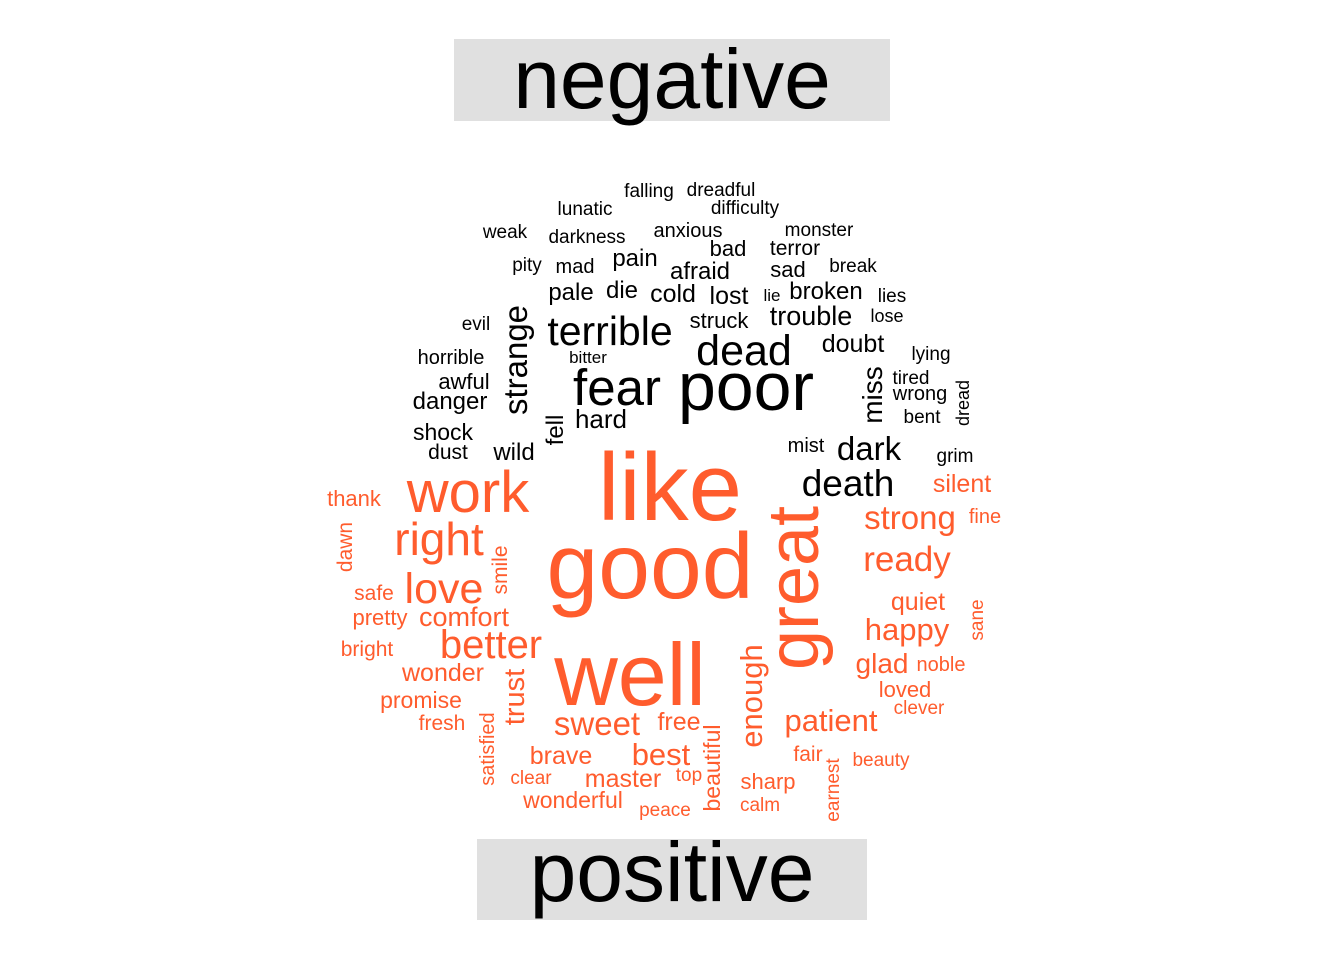 This screenshot has height=960, width=1344. I want to click on word-beauty: beauty, so click(881, 760).